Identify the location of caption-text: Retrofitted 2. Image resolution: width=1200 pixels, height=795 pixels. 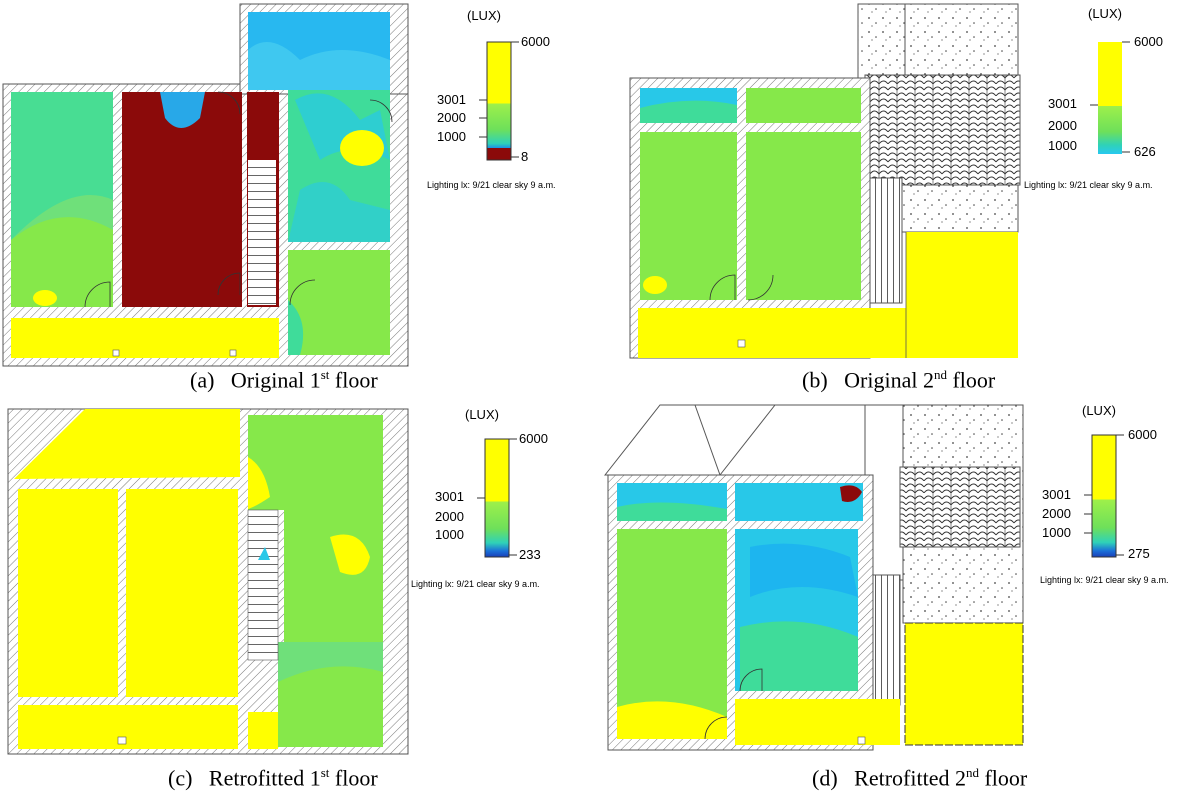
(910, 778).